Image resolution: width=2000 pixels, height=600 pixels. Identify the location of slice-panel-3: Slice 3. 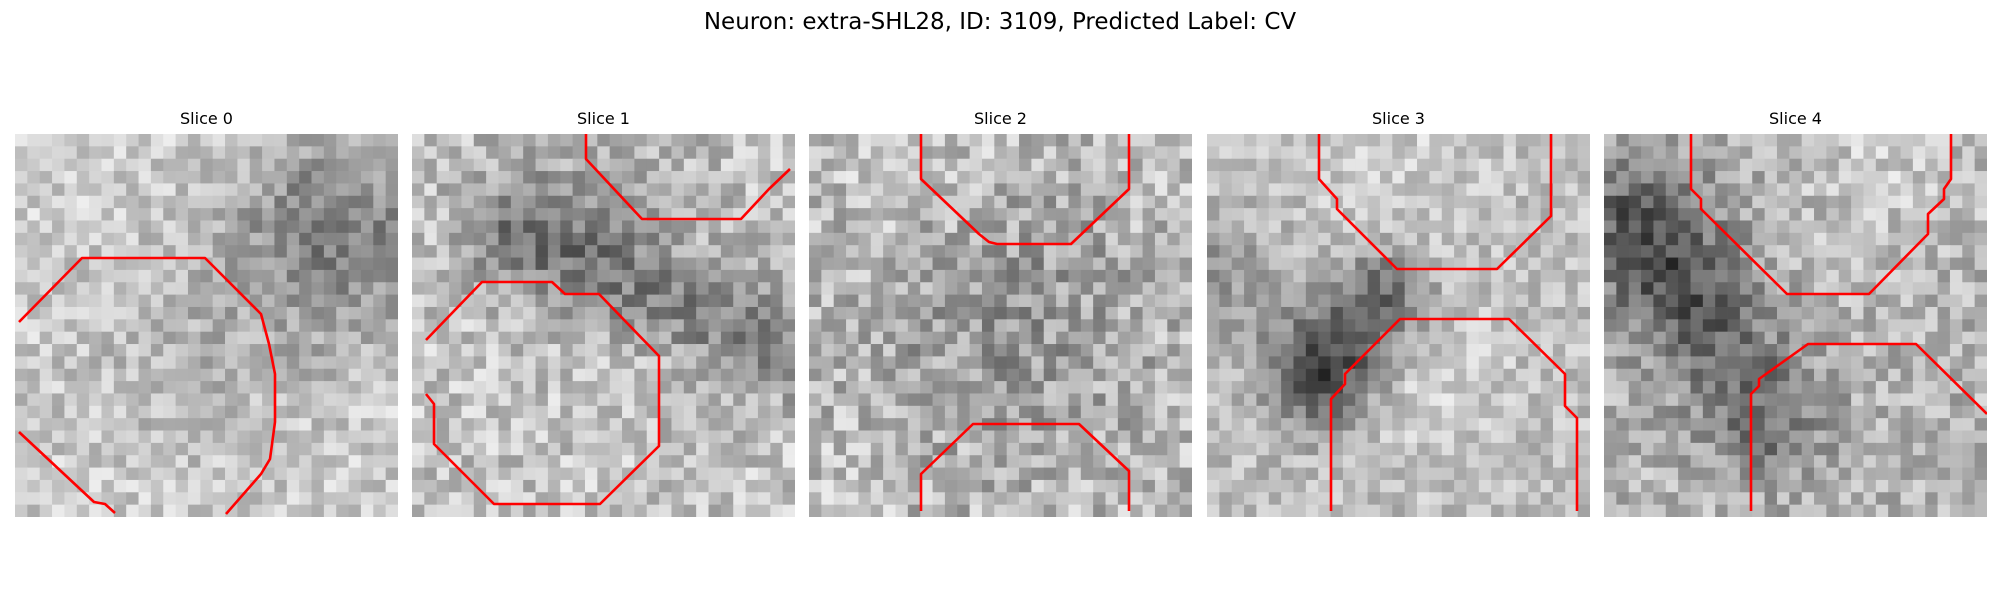
(1398, 312).